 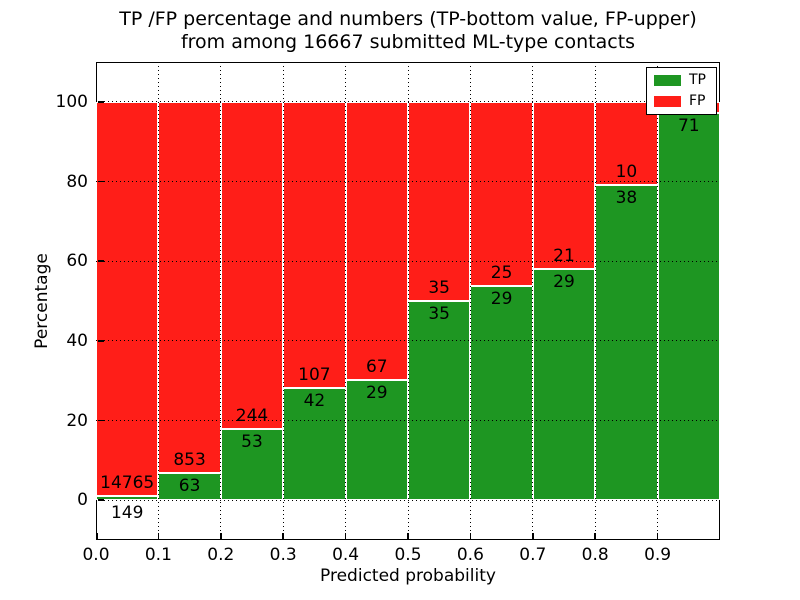 What do you see at coordinates (564, 256) in the screenshot?
I see `bar-count-label-fp: 21` at bounding box center [564, 256].